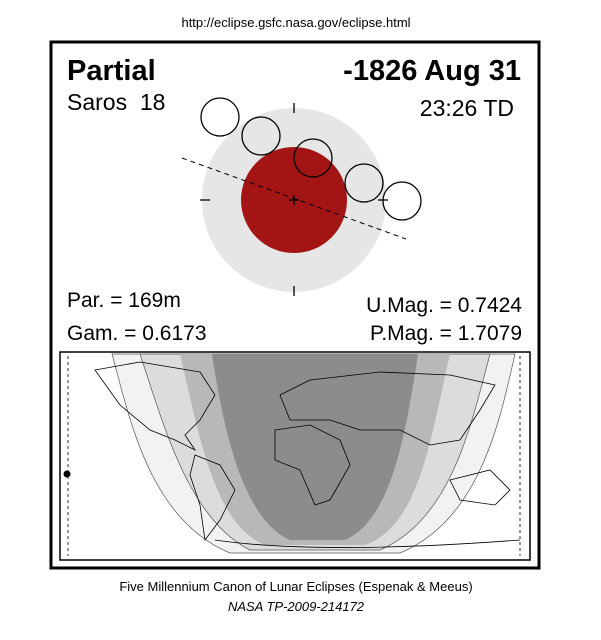 This screenshot has width=601, height=640. Describe the element at coordinates (301, 196) in the screenshot. I see `moon-path` at that location.